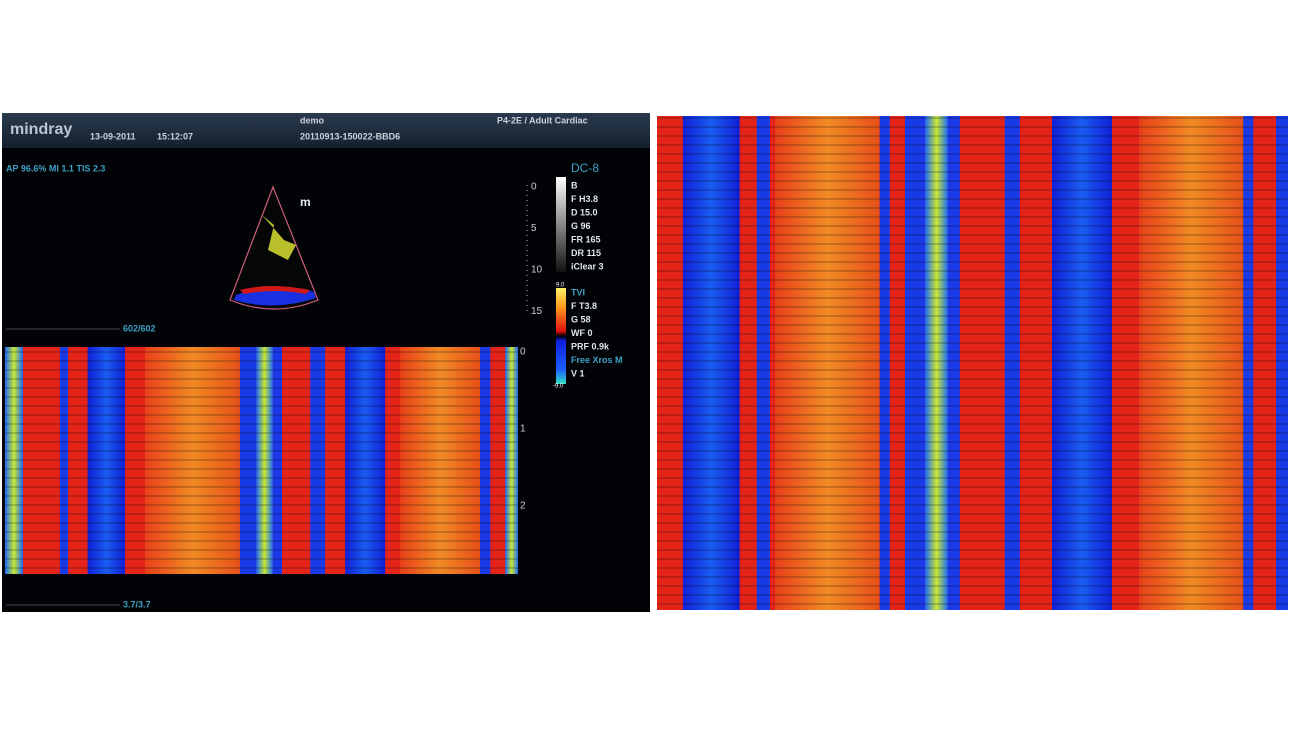 The width and height of the screenshot is (1290, 730). I want to click on time: 15:12:07, so click(175, 136).